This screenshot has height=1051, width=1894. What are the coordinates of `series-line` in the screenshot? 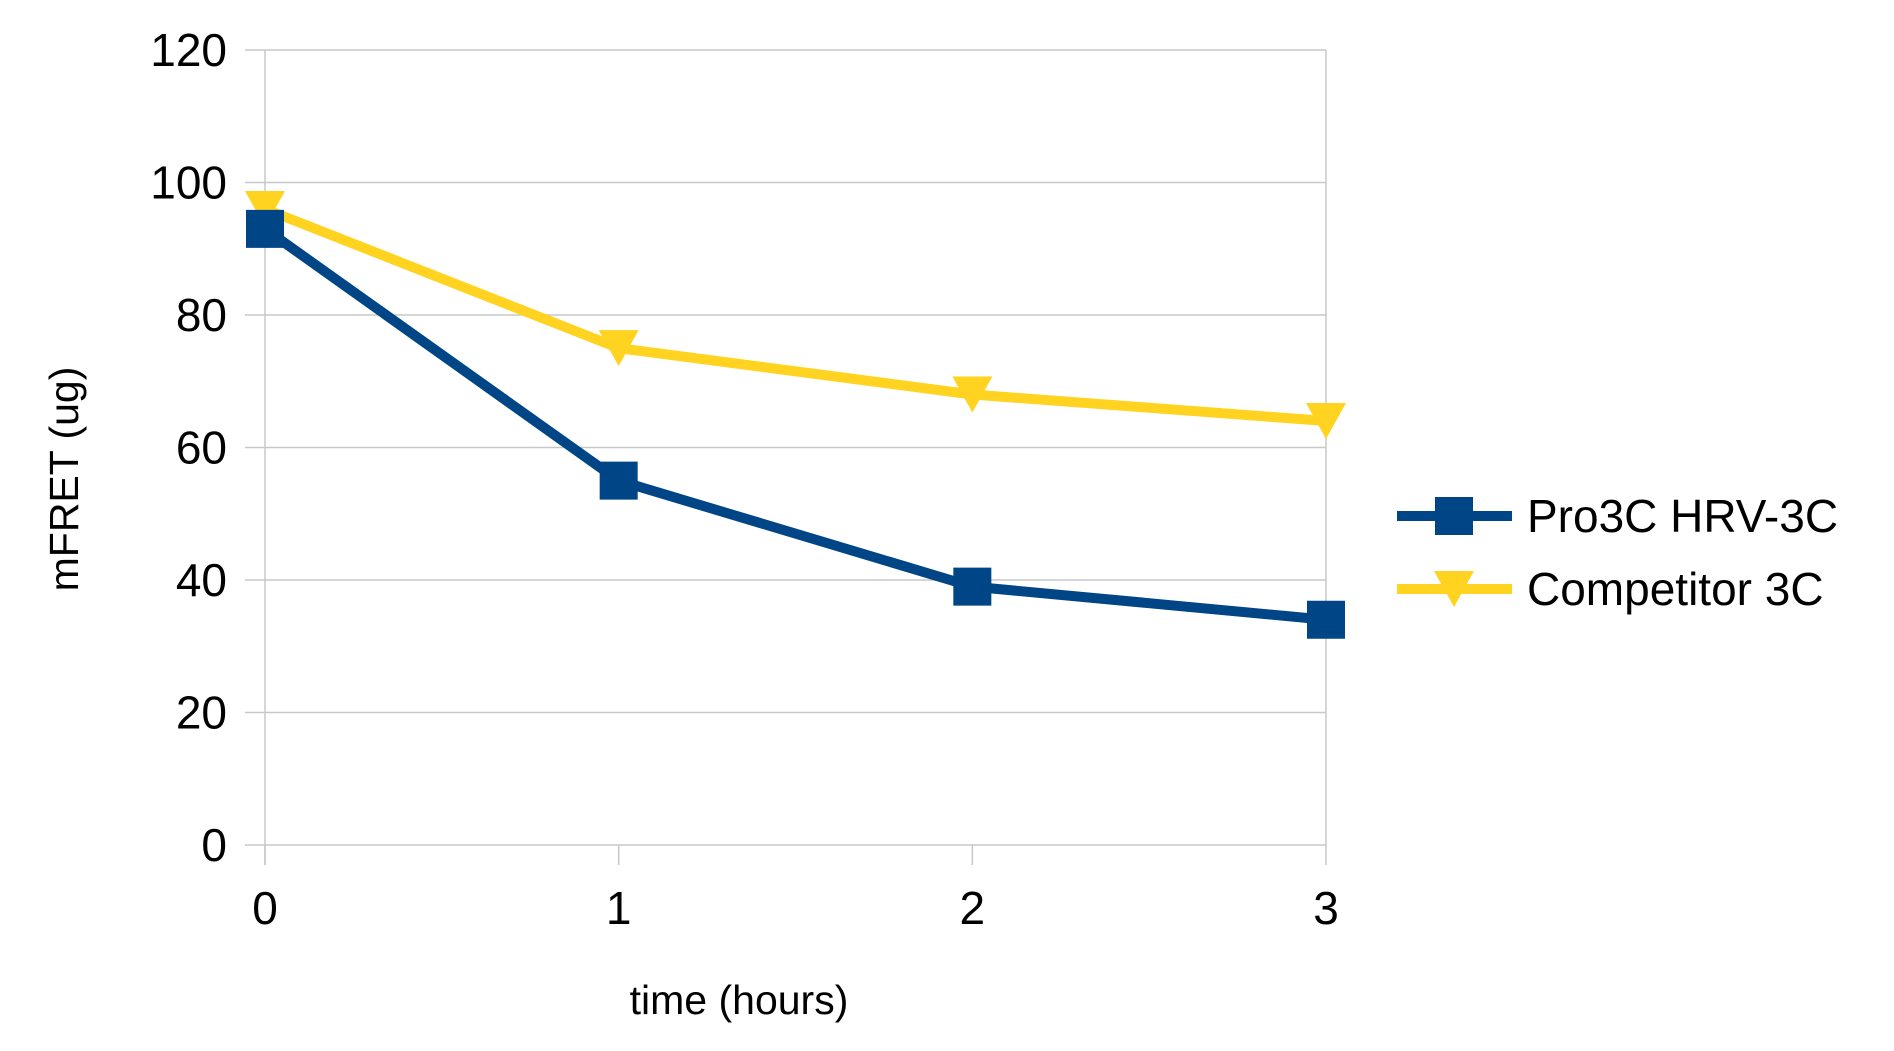 It's located at (795, 315).